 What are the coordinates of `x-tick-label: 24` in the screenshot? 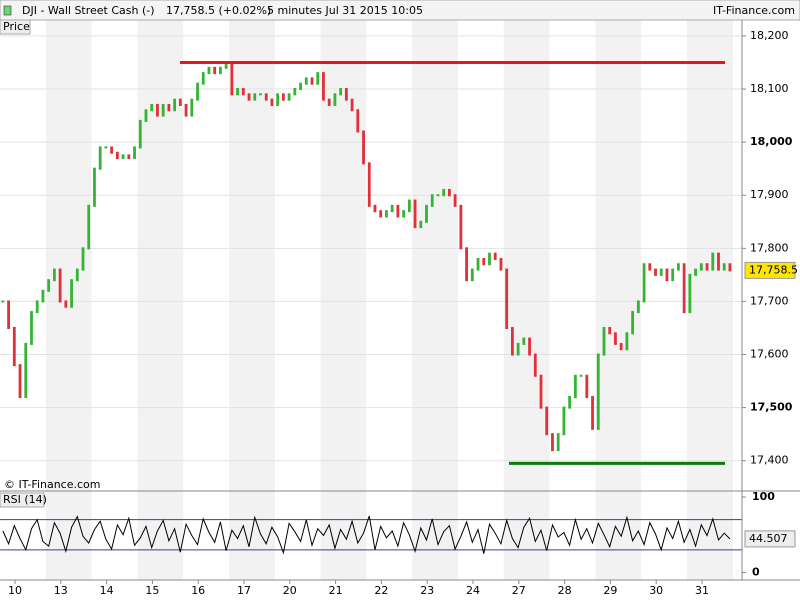 It's located at (473, 590).